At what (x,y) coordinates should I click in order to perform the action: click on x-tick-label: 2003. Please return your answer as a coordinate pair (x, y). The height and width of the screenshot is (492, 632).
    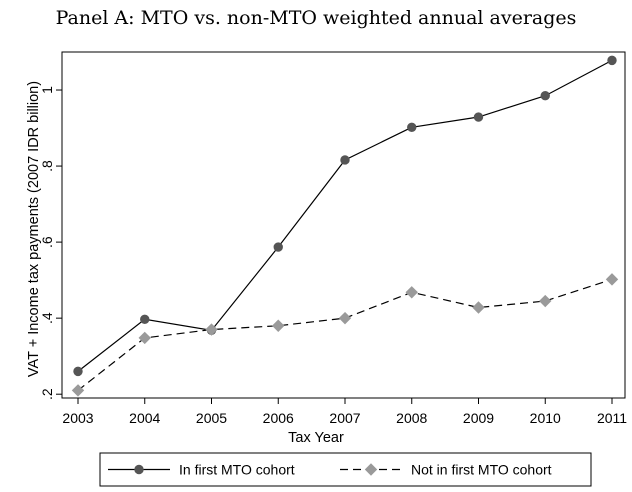
    Looking at the image, I should click on (77, 418).